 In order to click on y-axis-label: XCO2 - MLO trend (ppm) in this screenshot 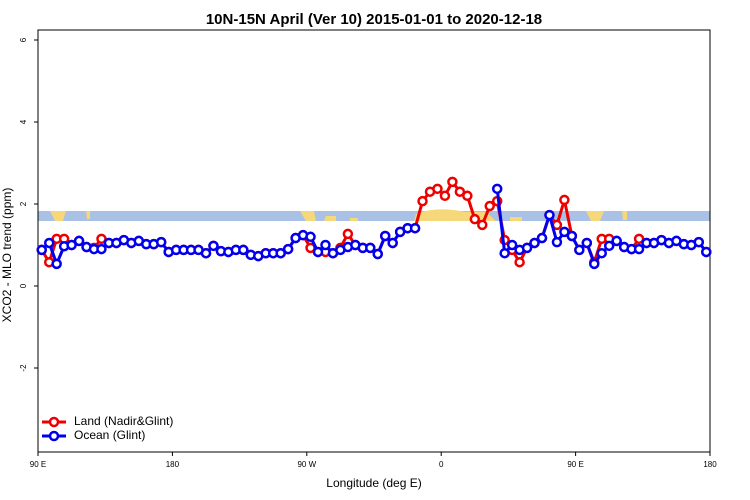, I will do `click(7, 255)`.